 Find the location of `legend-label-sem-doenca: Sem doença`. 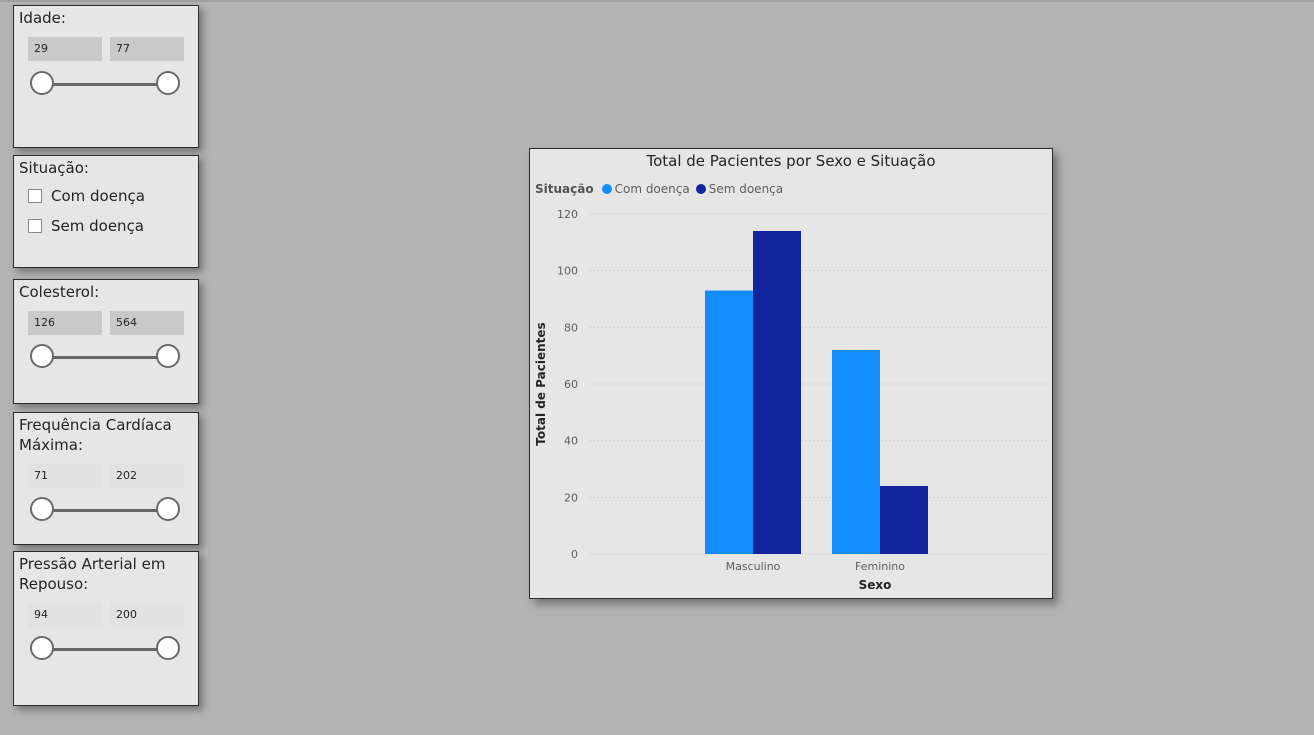

legend-label-sem-doenca: Sem doença is located at coordinates (746, 189).